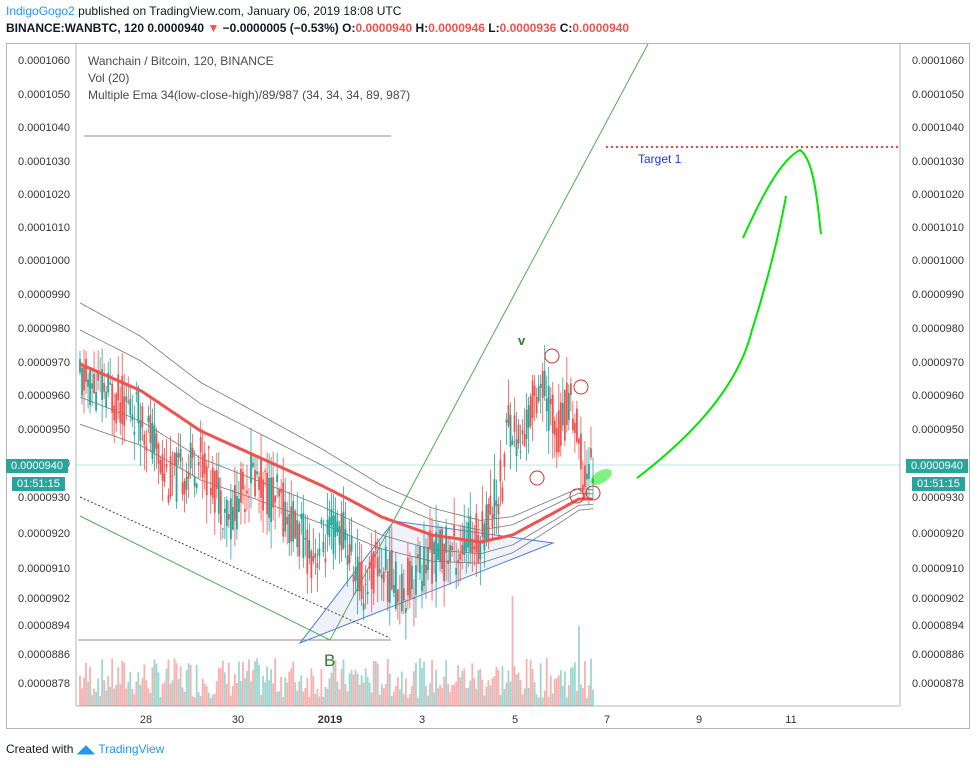 This screenshot has height=768, width=978. Describe the element at coordinates (131, 749) in the screenshot. I see `footer-brand: TradingView` at that location.